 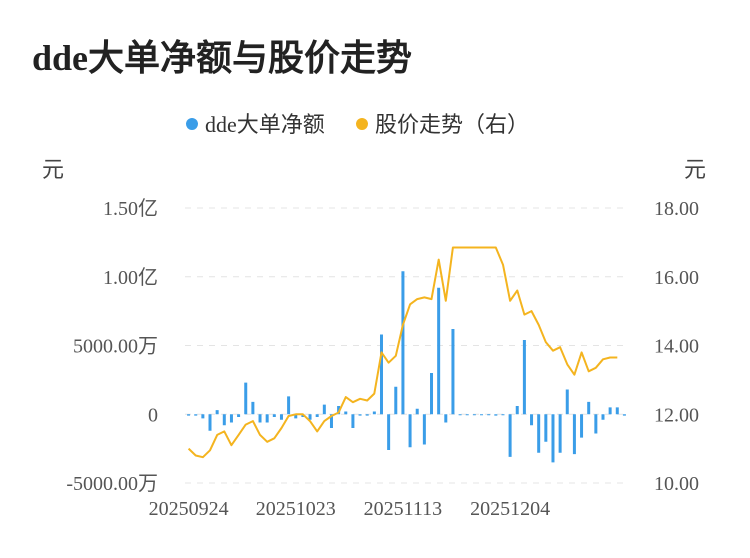 I want to click on right-axis-ticks: 10.00 12.00 14.00 16.00 18.00, so click(x=676, y=346).